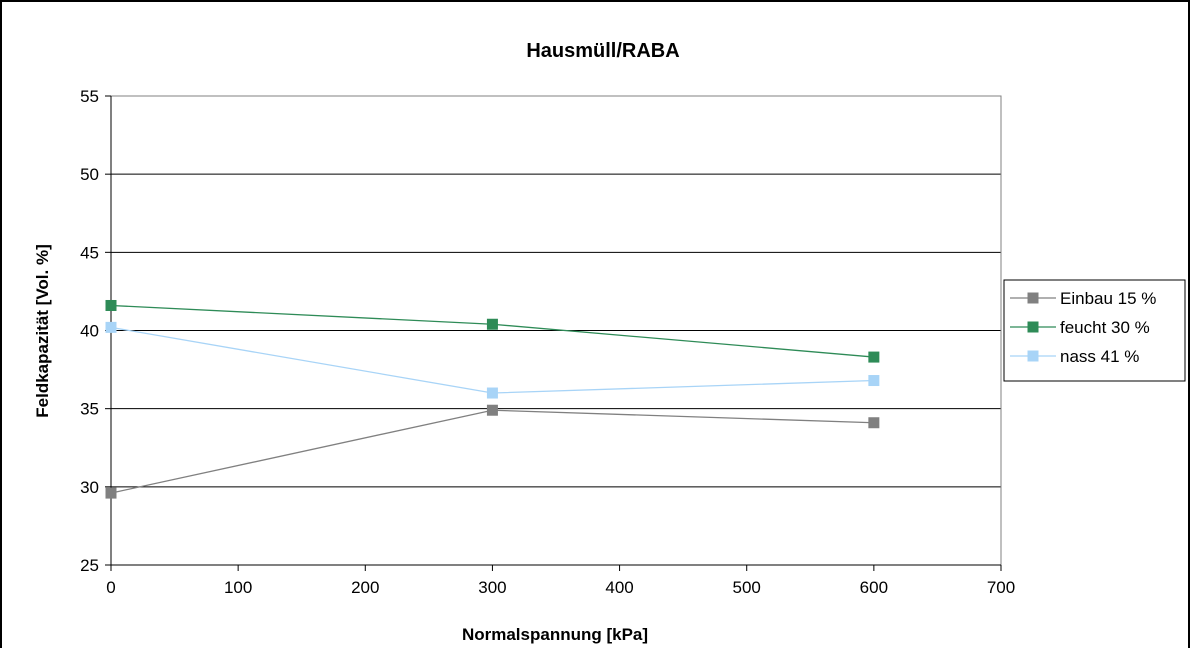 This screenshot has height=653, width=1190. I want to click on x-tick-label-6: 600, so click(874, 587).